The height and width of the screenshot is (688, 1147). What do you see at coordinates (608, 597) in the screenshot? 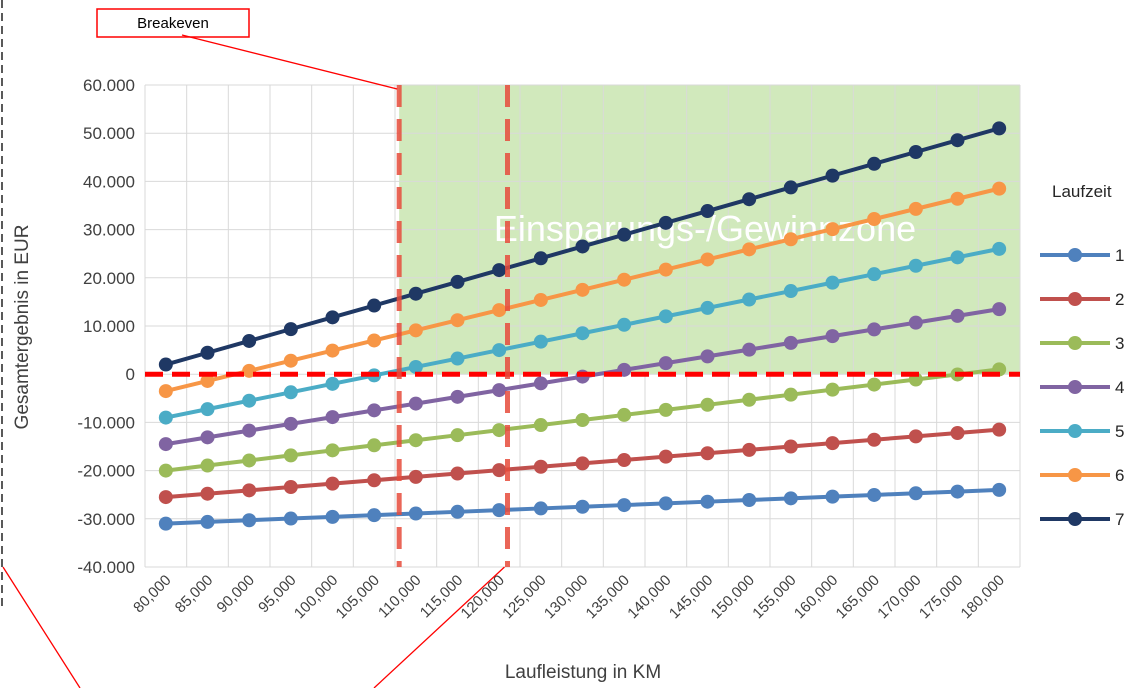
I see `x-tick-label: 135,000` at bounding box center [608, 597].